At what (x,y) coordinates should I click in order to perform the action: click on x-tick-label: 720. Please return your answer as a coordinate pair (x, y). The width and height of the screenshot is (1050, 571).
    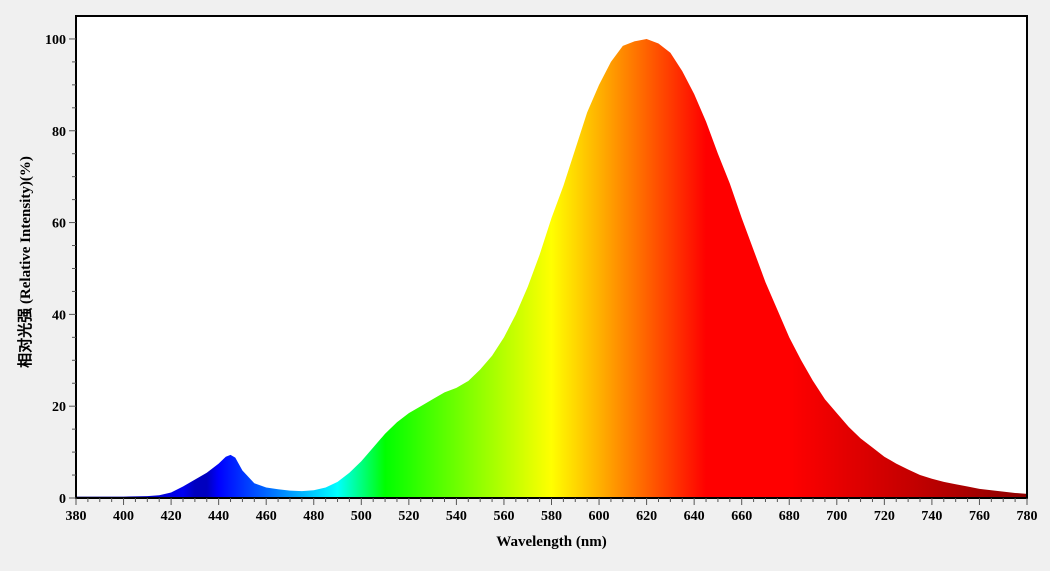
    Looking at the image, I should click on (884, 516).